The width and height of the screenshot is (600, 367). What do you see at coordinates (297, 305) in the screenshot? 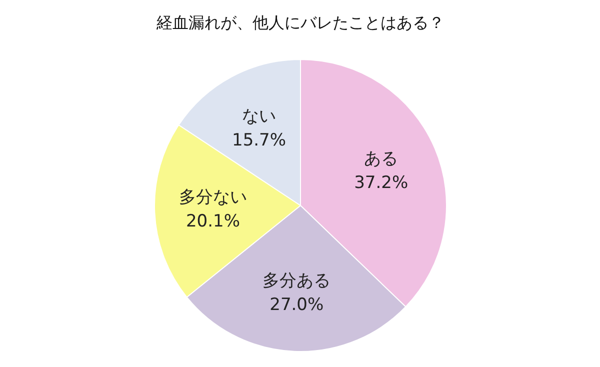
I see `data-label: 27.0%` at bounding box center [297, 305].